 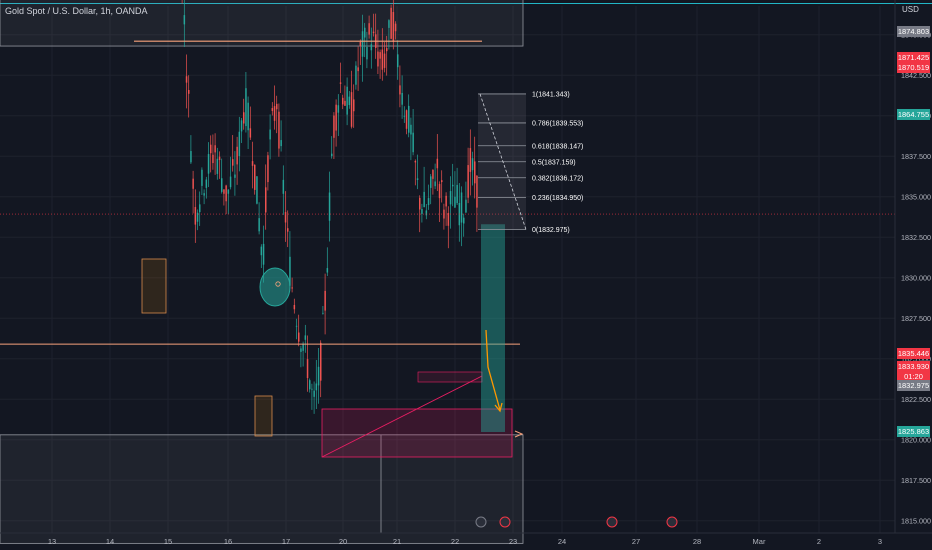 I want to click on x-tick-label: 16, so click(x=228, y=541).